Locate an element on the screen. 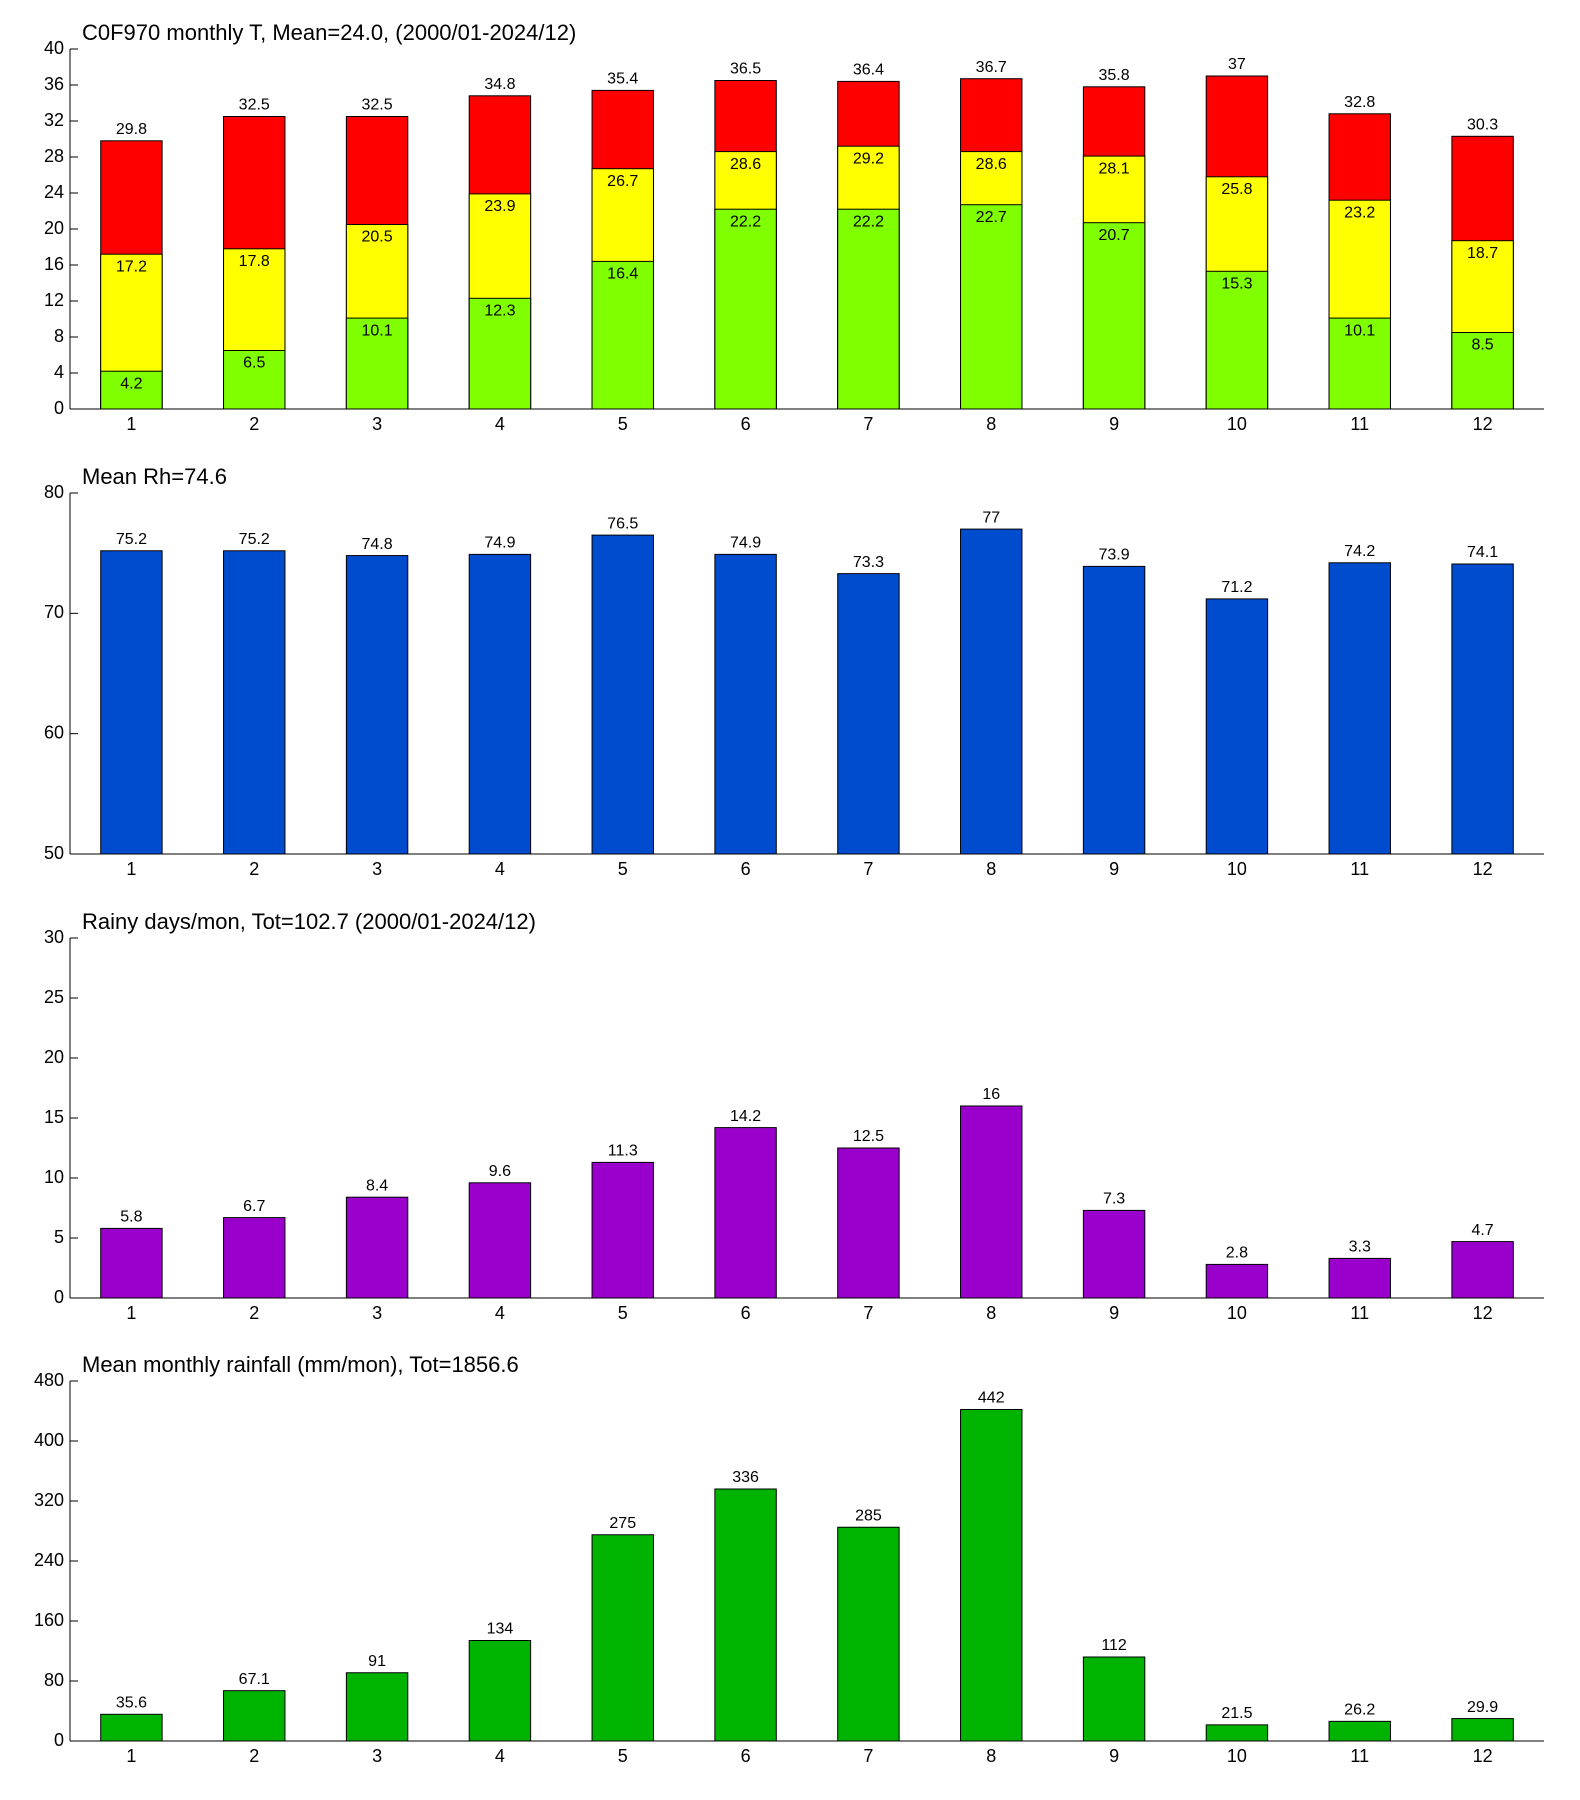  data-label: 285 is located at coordinates (868, 1515).